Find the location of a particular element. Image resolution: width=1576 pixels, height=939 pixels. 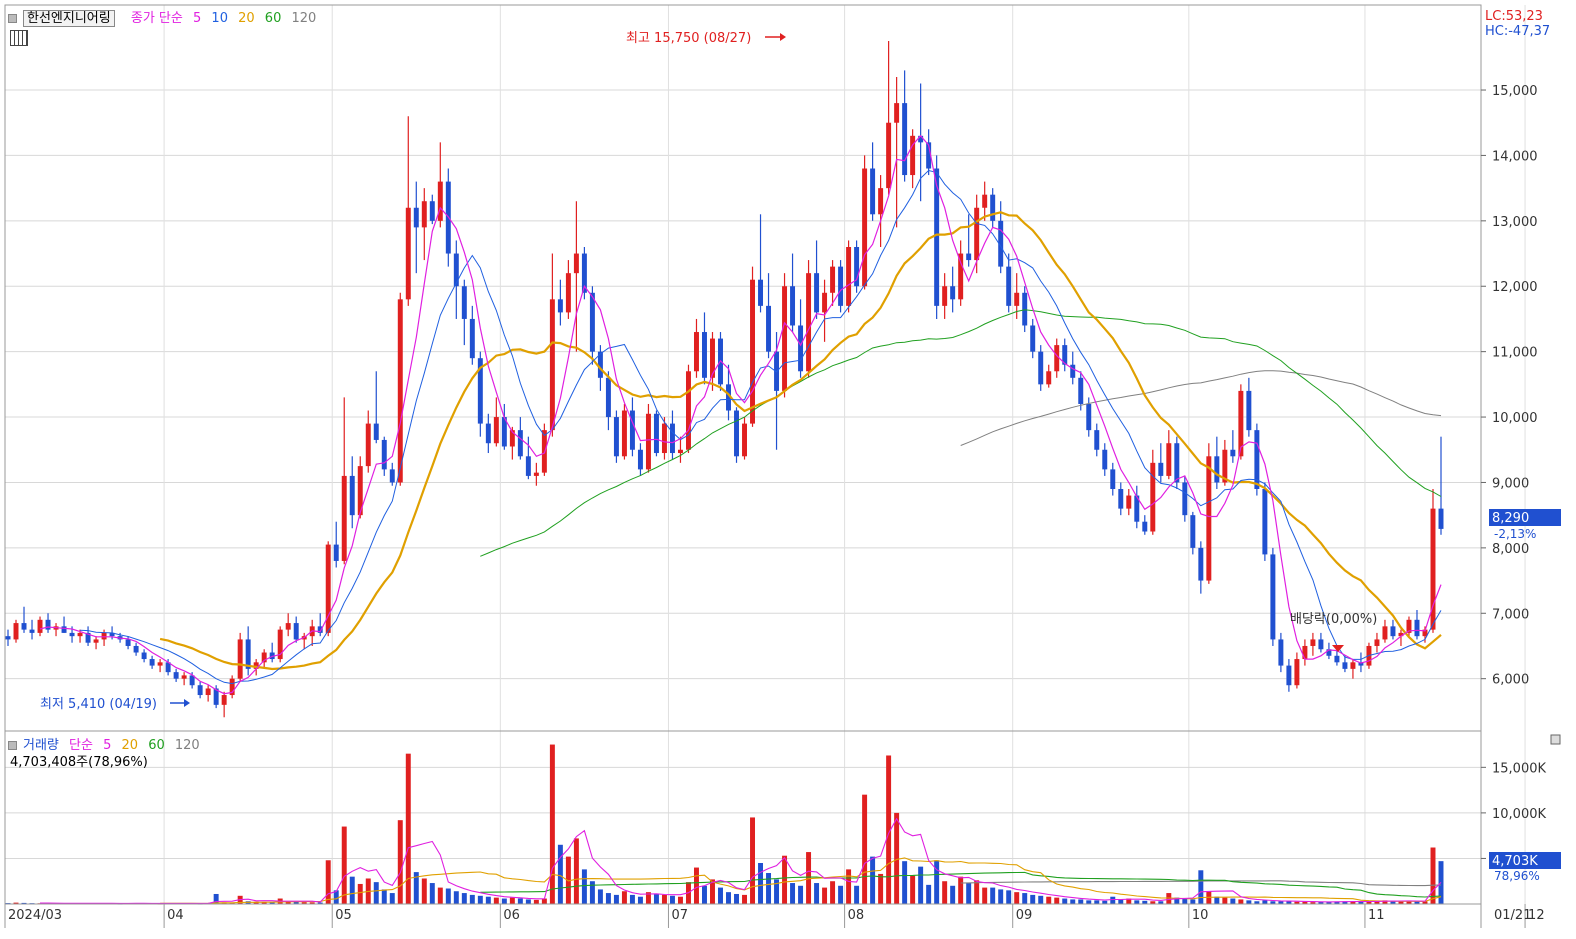

x-tick-label: 12 is located at coordinates (1536, 915).